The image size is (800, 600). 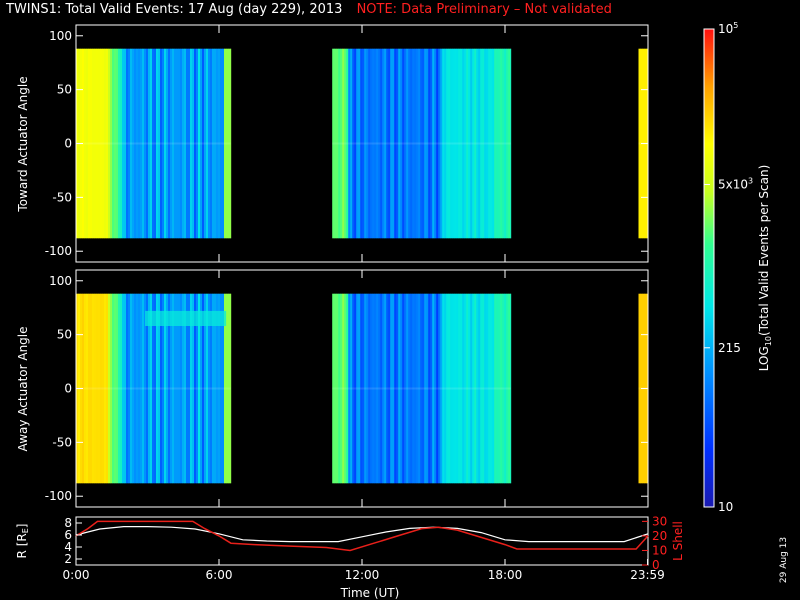 I want to click on r-ylabel-close: ], so click(x=22, y=526).